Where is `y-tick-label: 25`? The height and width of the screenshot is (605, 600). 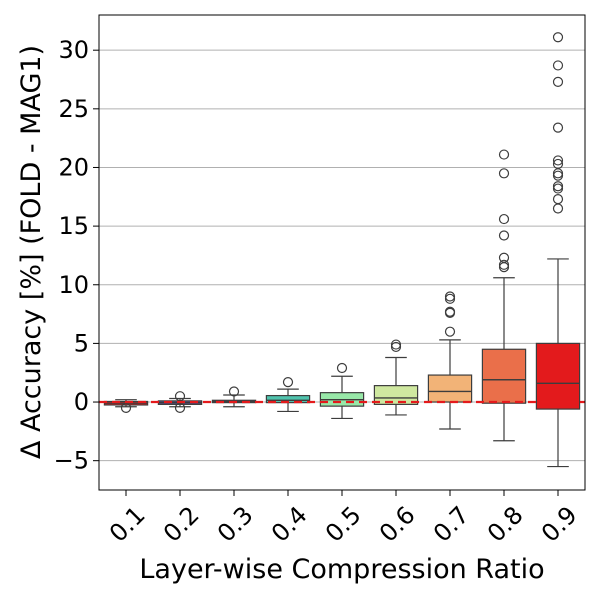
y-tick-label: 25 is located at coordinates (73, 109).